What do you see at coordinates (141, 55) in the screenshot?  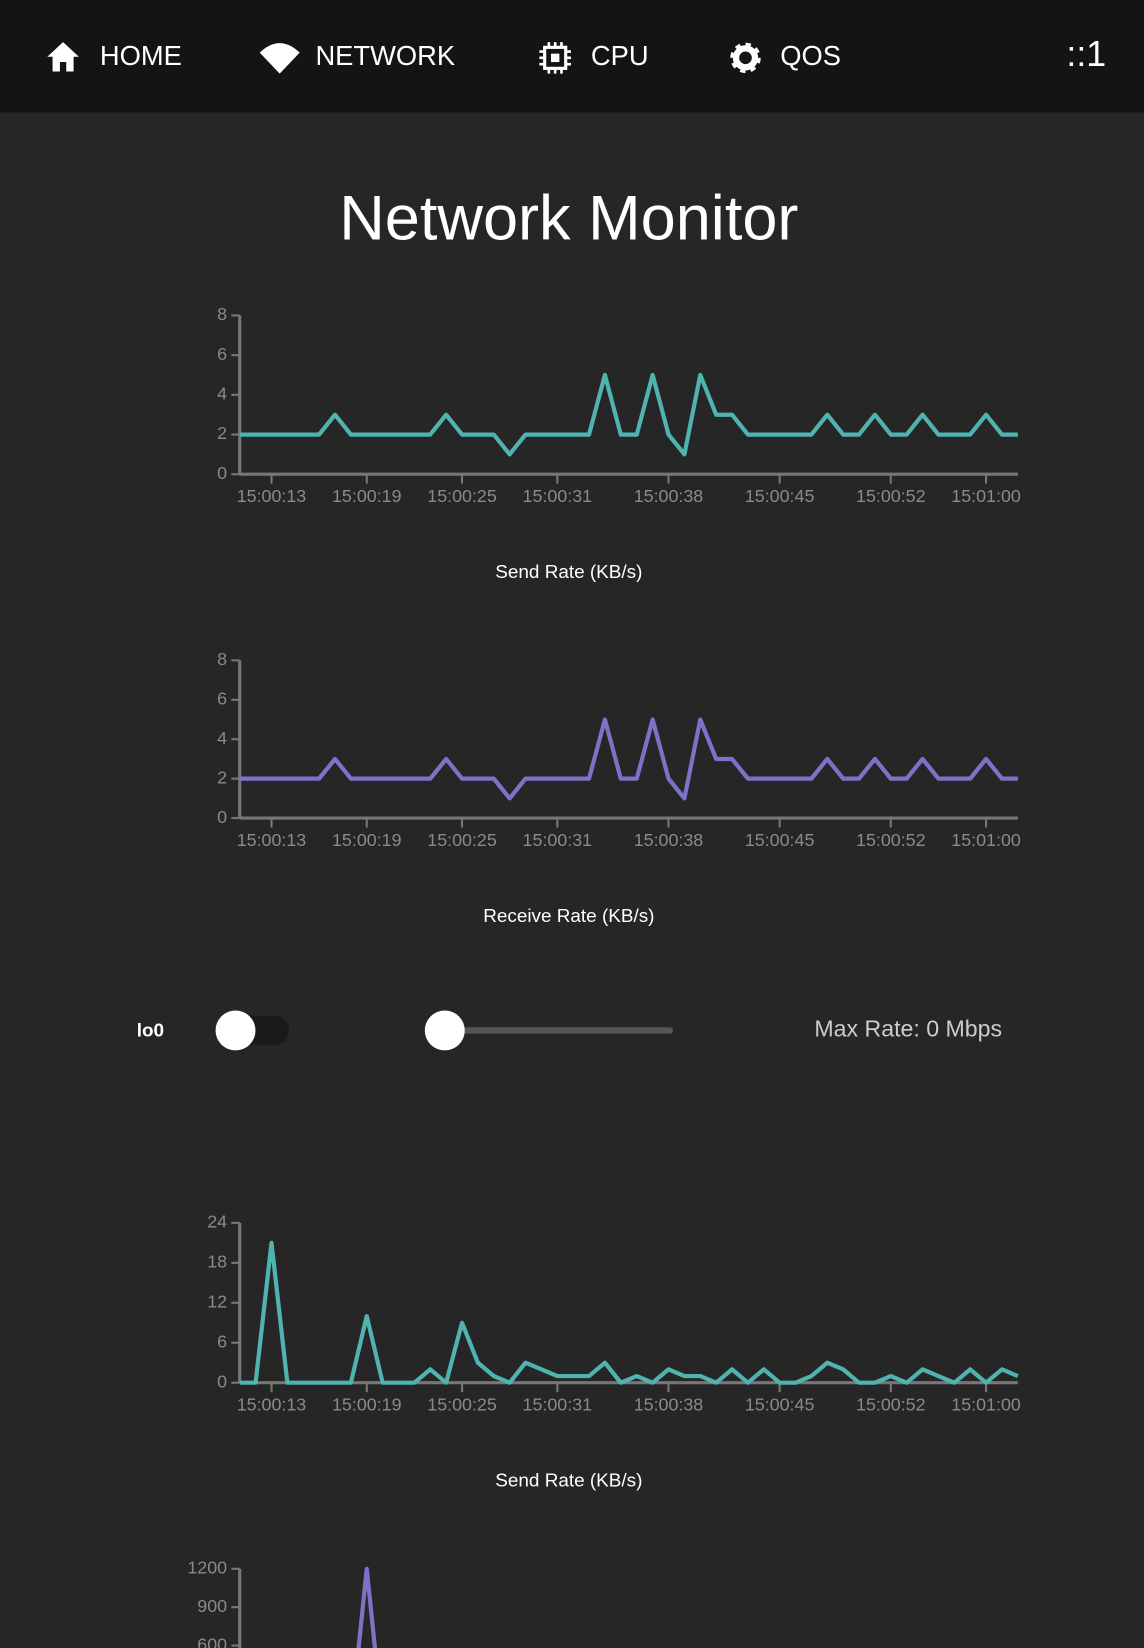 I see `nav-label: HOME` at bounding box center [141, 55].